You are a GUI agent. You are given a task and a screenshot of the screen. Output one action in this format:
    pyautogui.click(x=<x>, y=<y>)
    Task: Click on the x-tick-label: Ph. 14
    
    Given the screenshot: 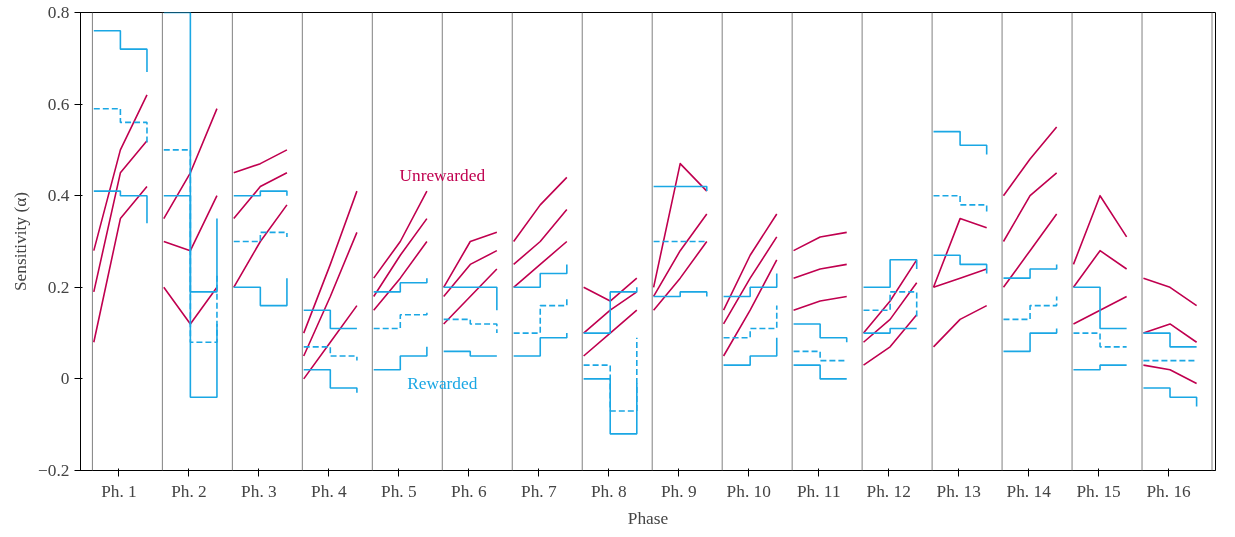 What is the action you would take?
    pyautogui.click(x=1029, y=491)
    